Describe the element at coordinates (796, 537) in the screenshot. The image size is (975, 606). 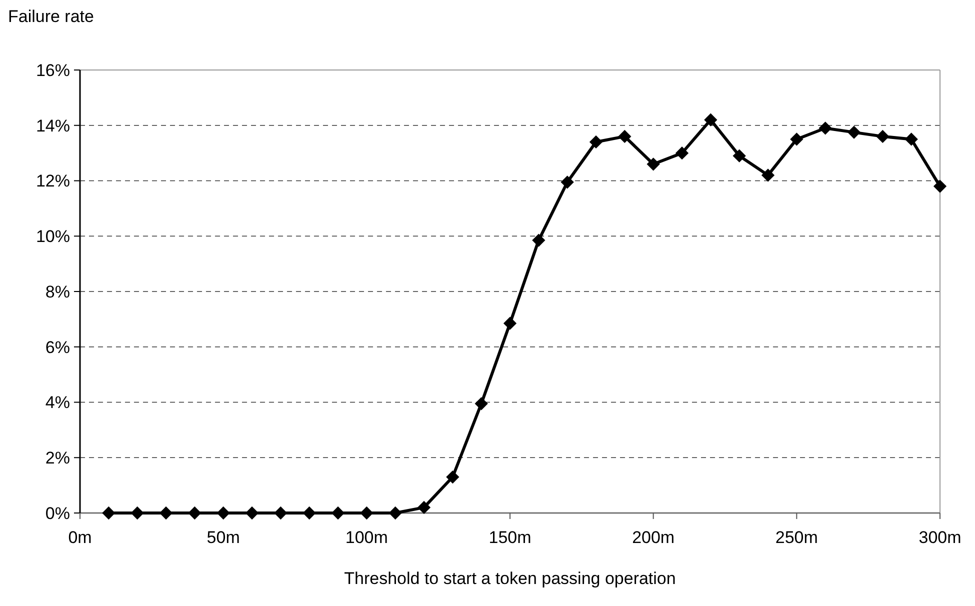
I see `x-tick-label: 250m` at that location.